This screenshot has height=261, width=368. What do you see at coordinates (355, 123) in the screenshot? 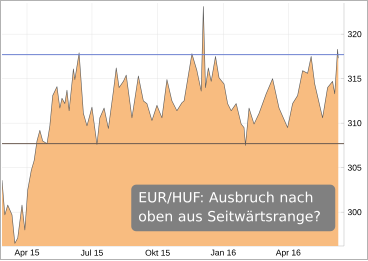
I see `y-tick-label: 310` at bounding box center [355, 123].